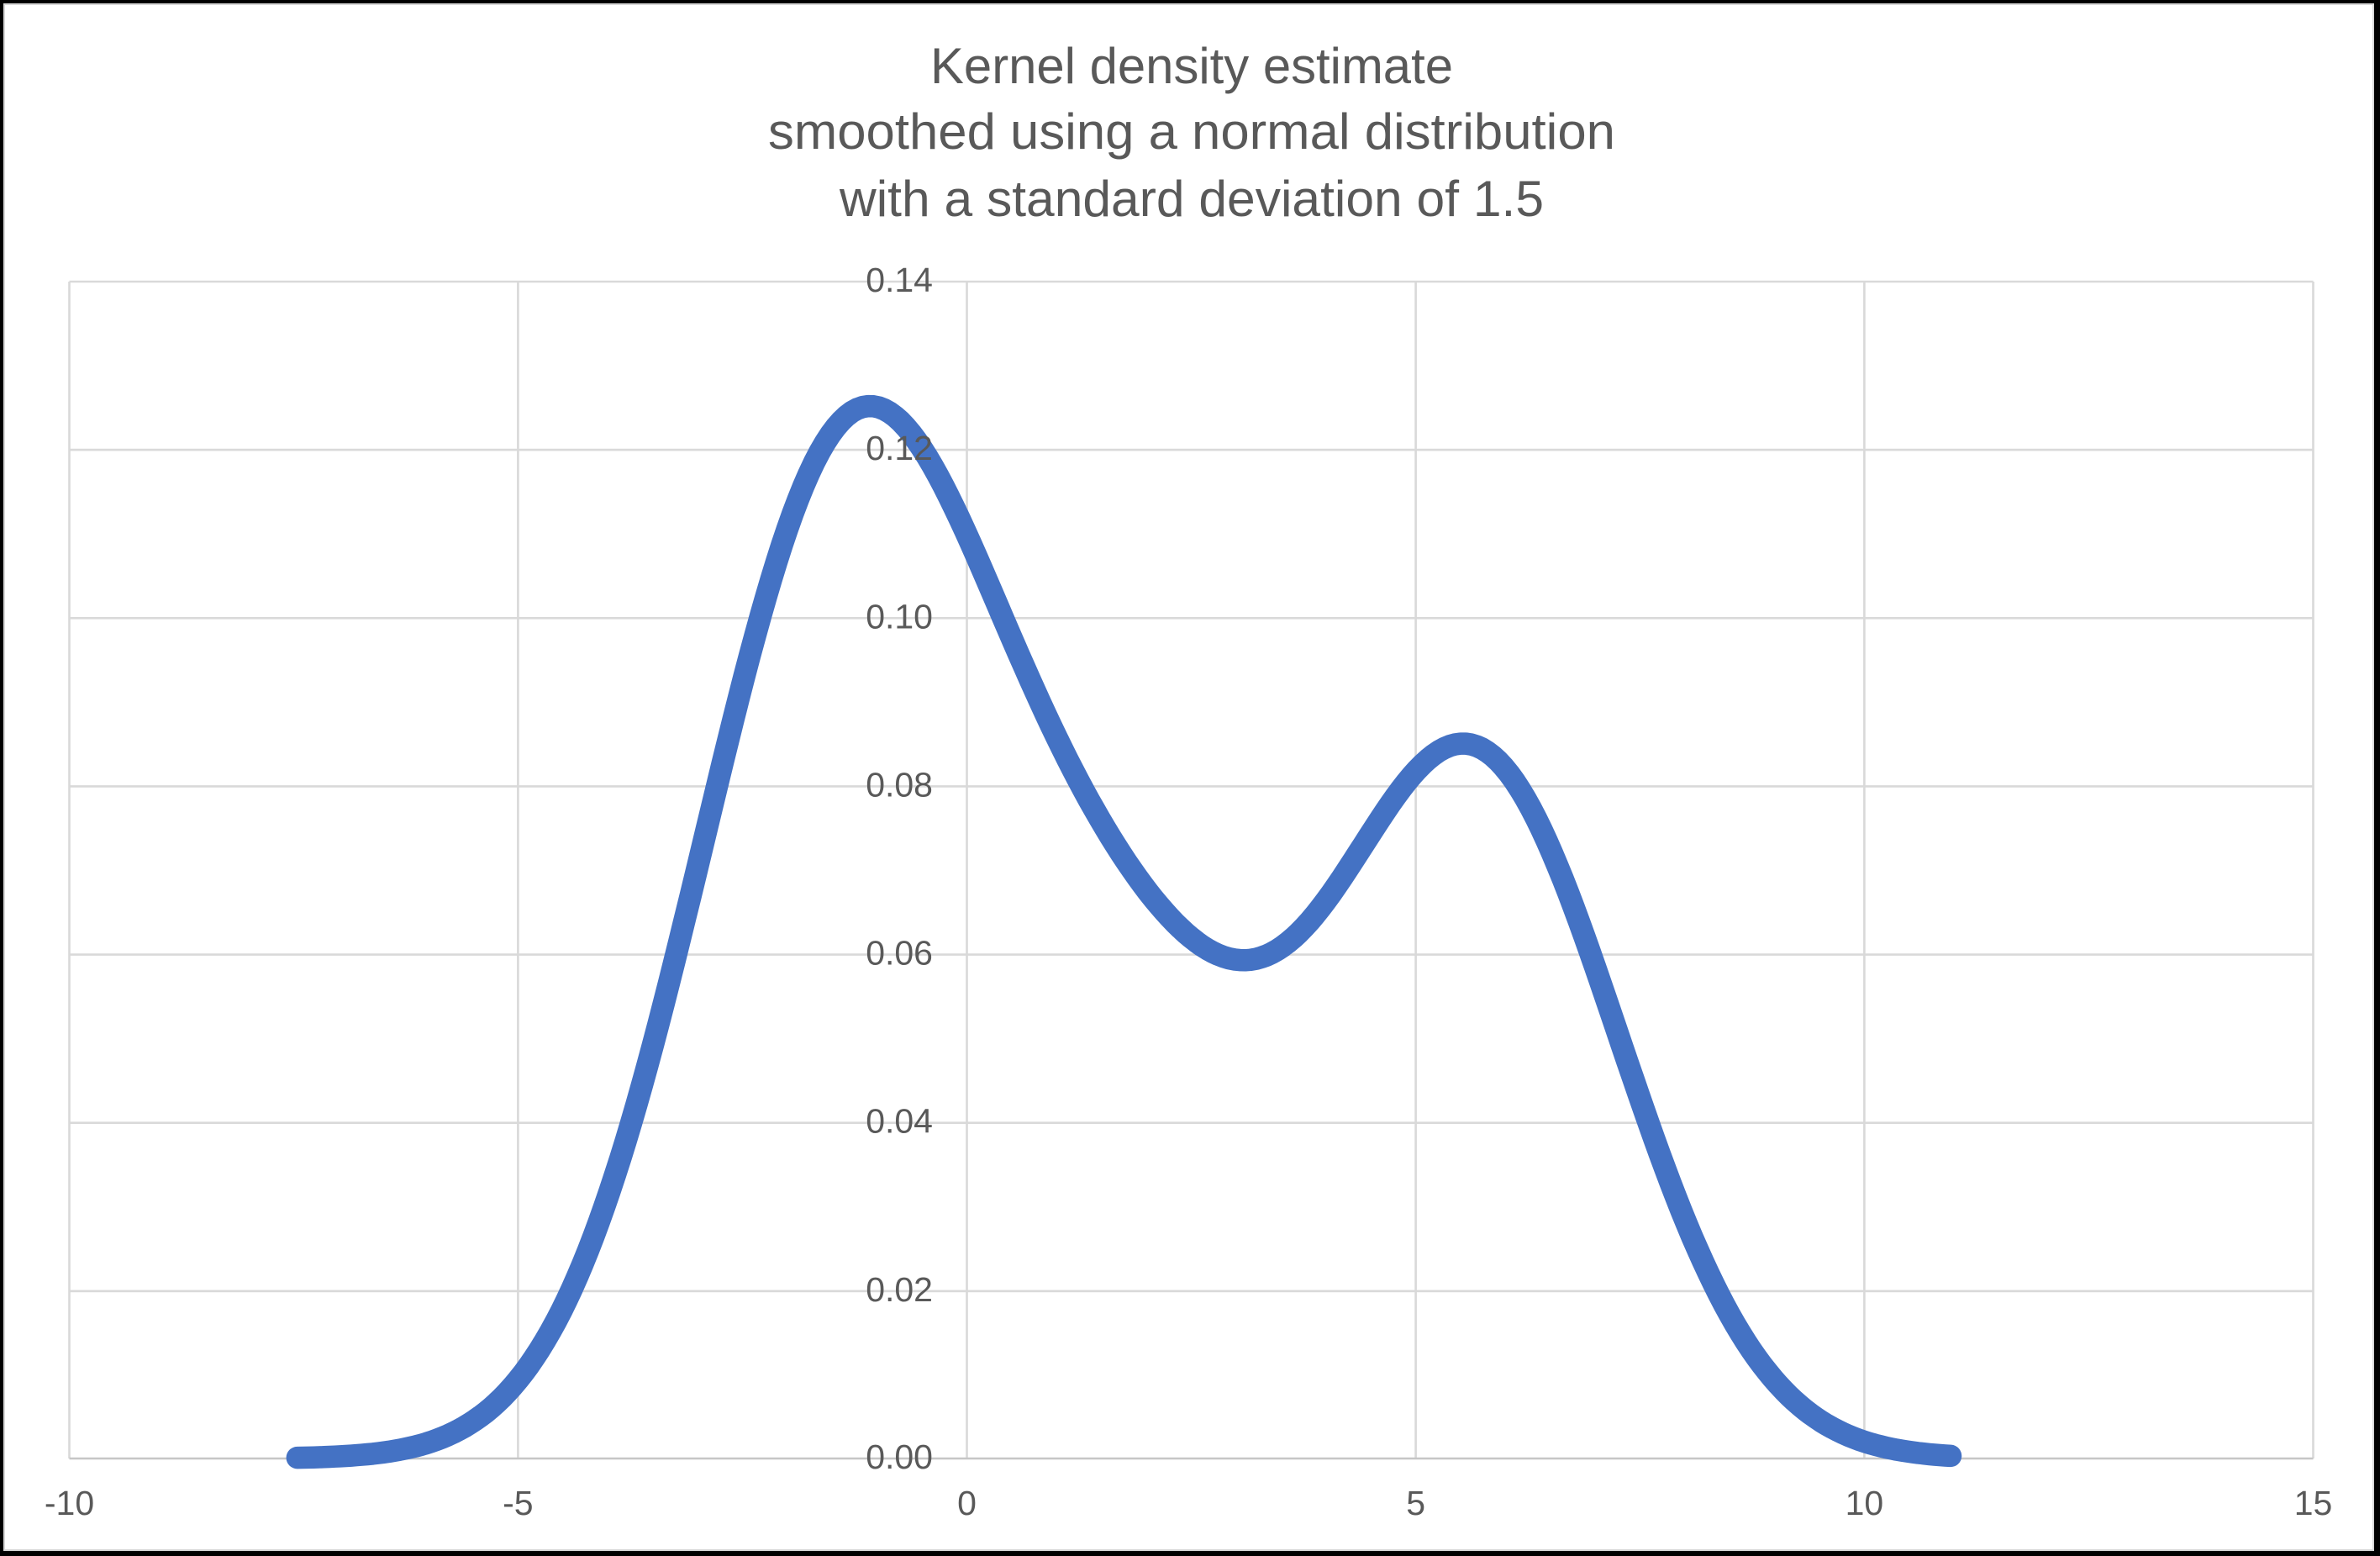 This screenshot has height=1556, width=2380. I want to click on svg-text: 0.06, so click(899, 954).